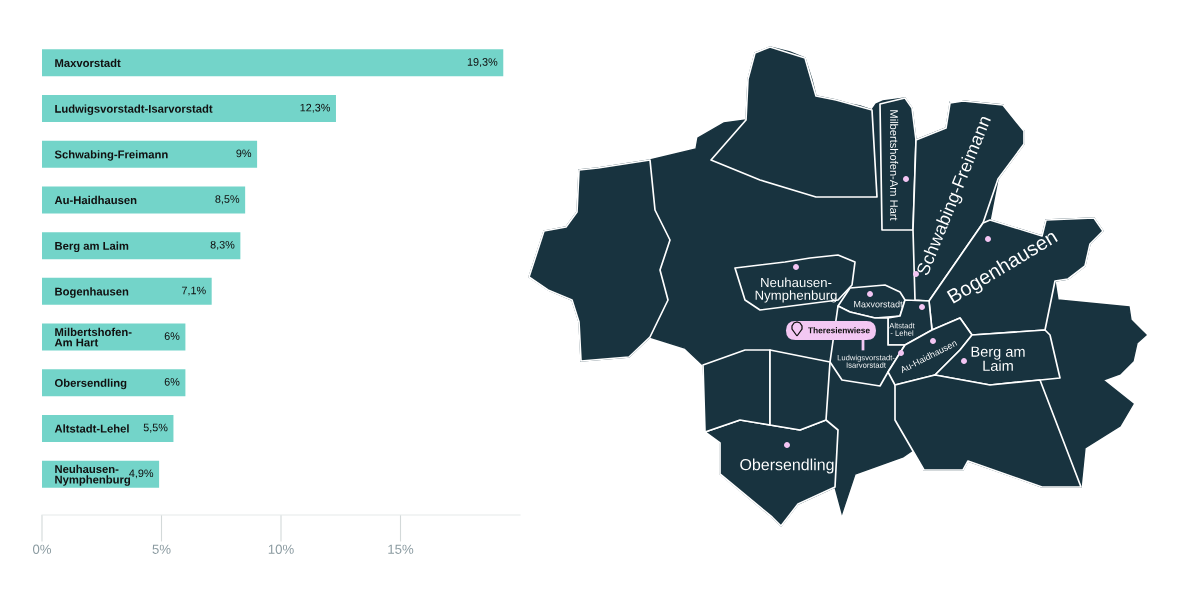 The image size is (1200, 600). Describe the element at coordinates (194, 291) in the screenshot. I see `data-label: 7,1%` at that location.